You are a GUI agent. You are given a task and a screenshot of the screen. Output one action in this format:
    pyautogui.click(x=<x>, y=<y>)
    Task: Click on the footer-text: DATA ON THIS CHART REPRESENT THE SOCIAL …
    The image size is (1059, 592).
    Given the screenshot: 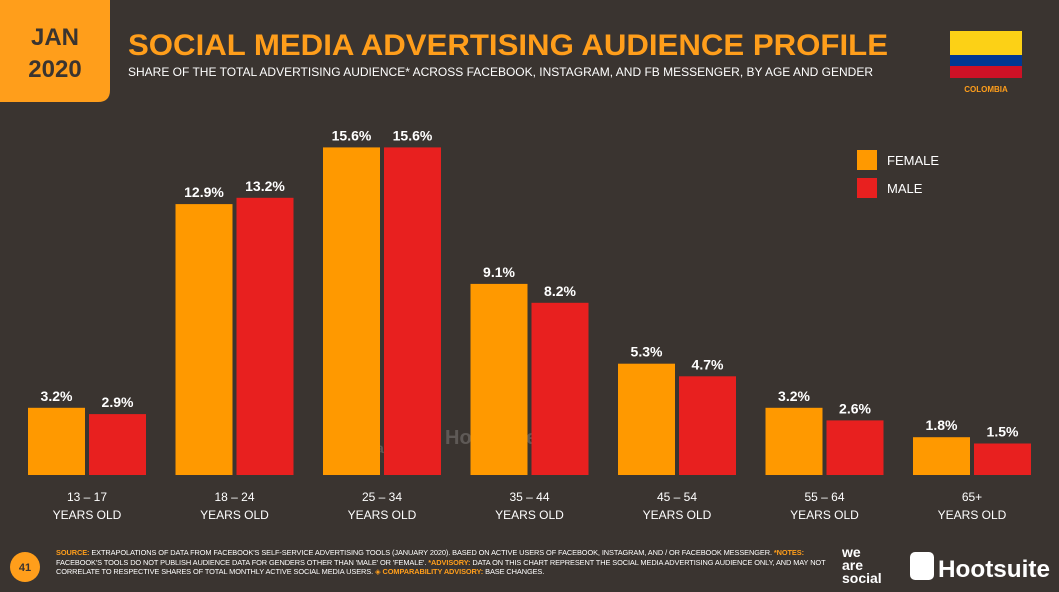 What is the action you would take?
    pyautogui.click(x=441, y=567)
    